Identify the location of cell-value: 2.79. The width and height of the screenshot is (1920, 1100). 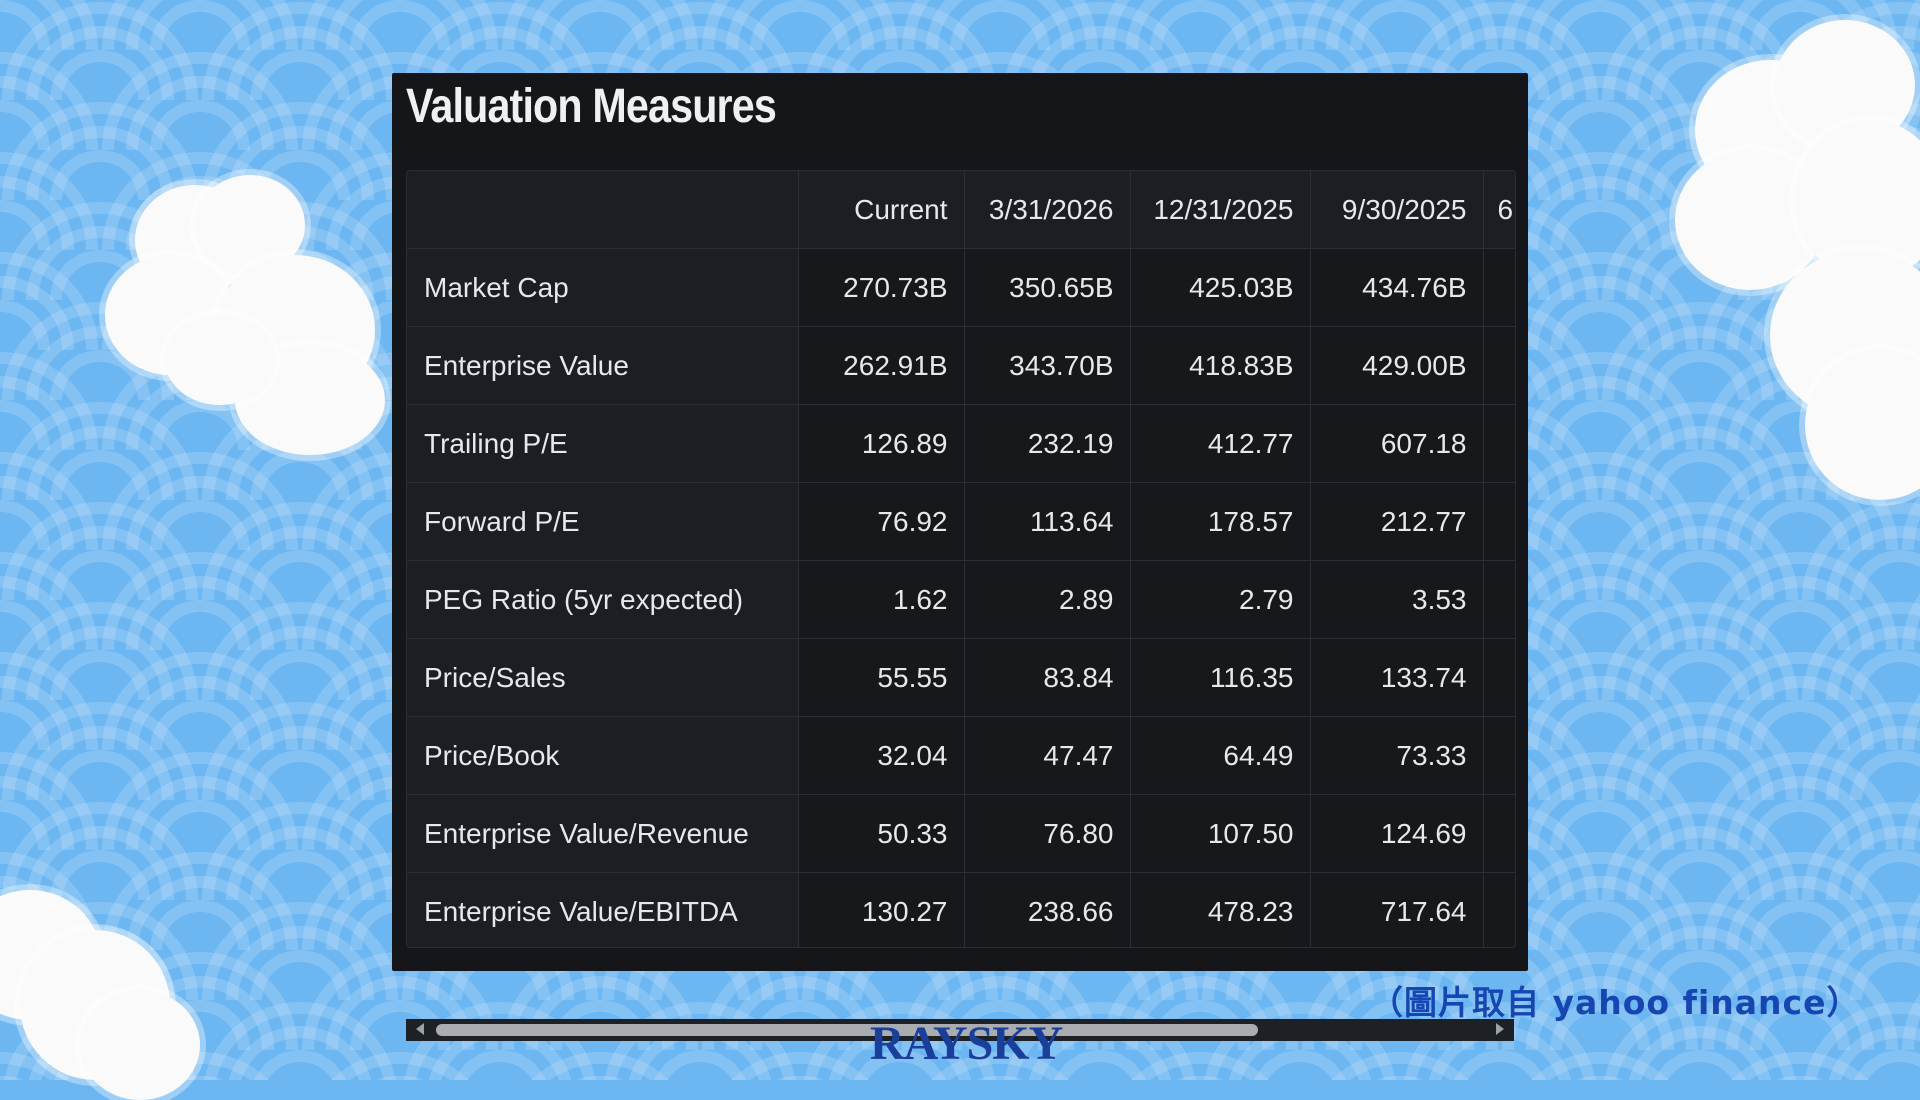
(1220, 599).